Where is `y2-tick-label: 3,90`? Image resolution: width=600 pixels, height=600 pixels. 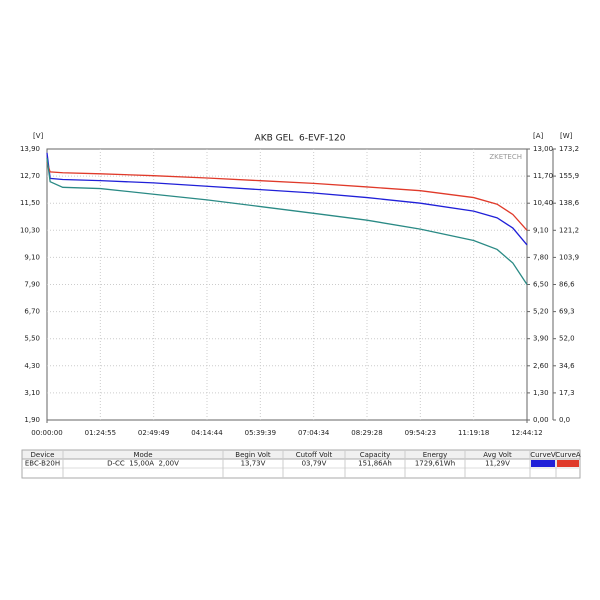
y2-tick-label: 3,90 is located at coordinates (541, 339).